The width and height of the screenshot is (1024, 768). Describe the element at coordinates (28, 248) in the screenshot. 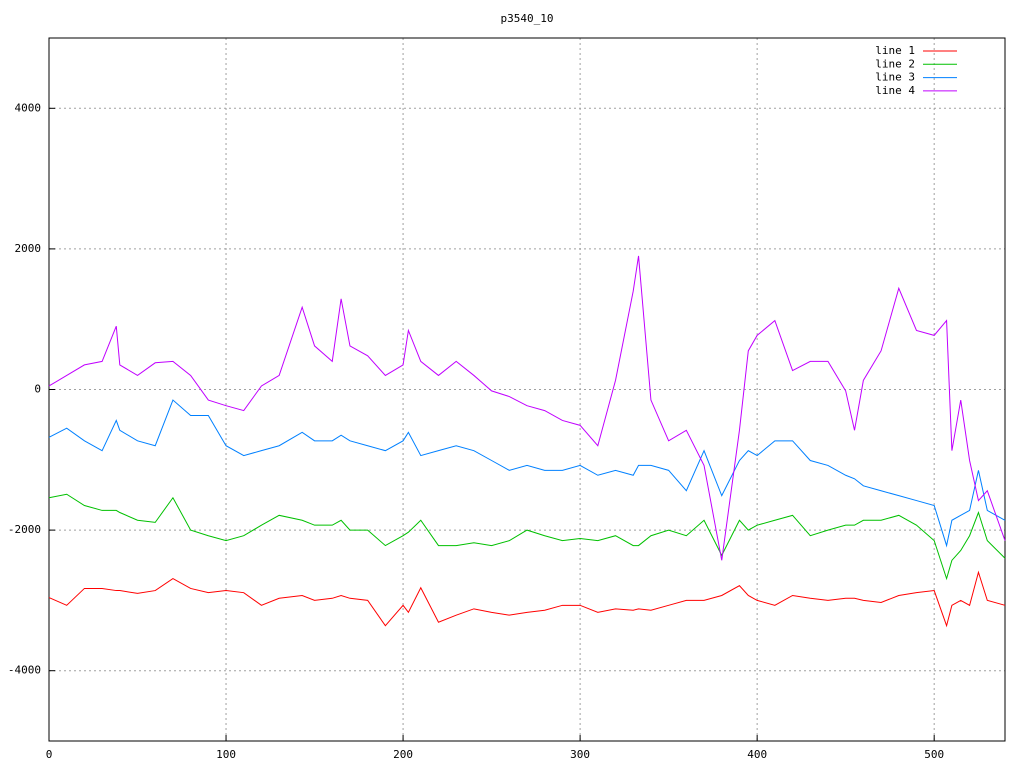

I see `y-tick-label: 2000` at that location.